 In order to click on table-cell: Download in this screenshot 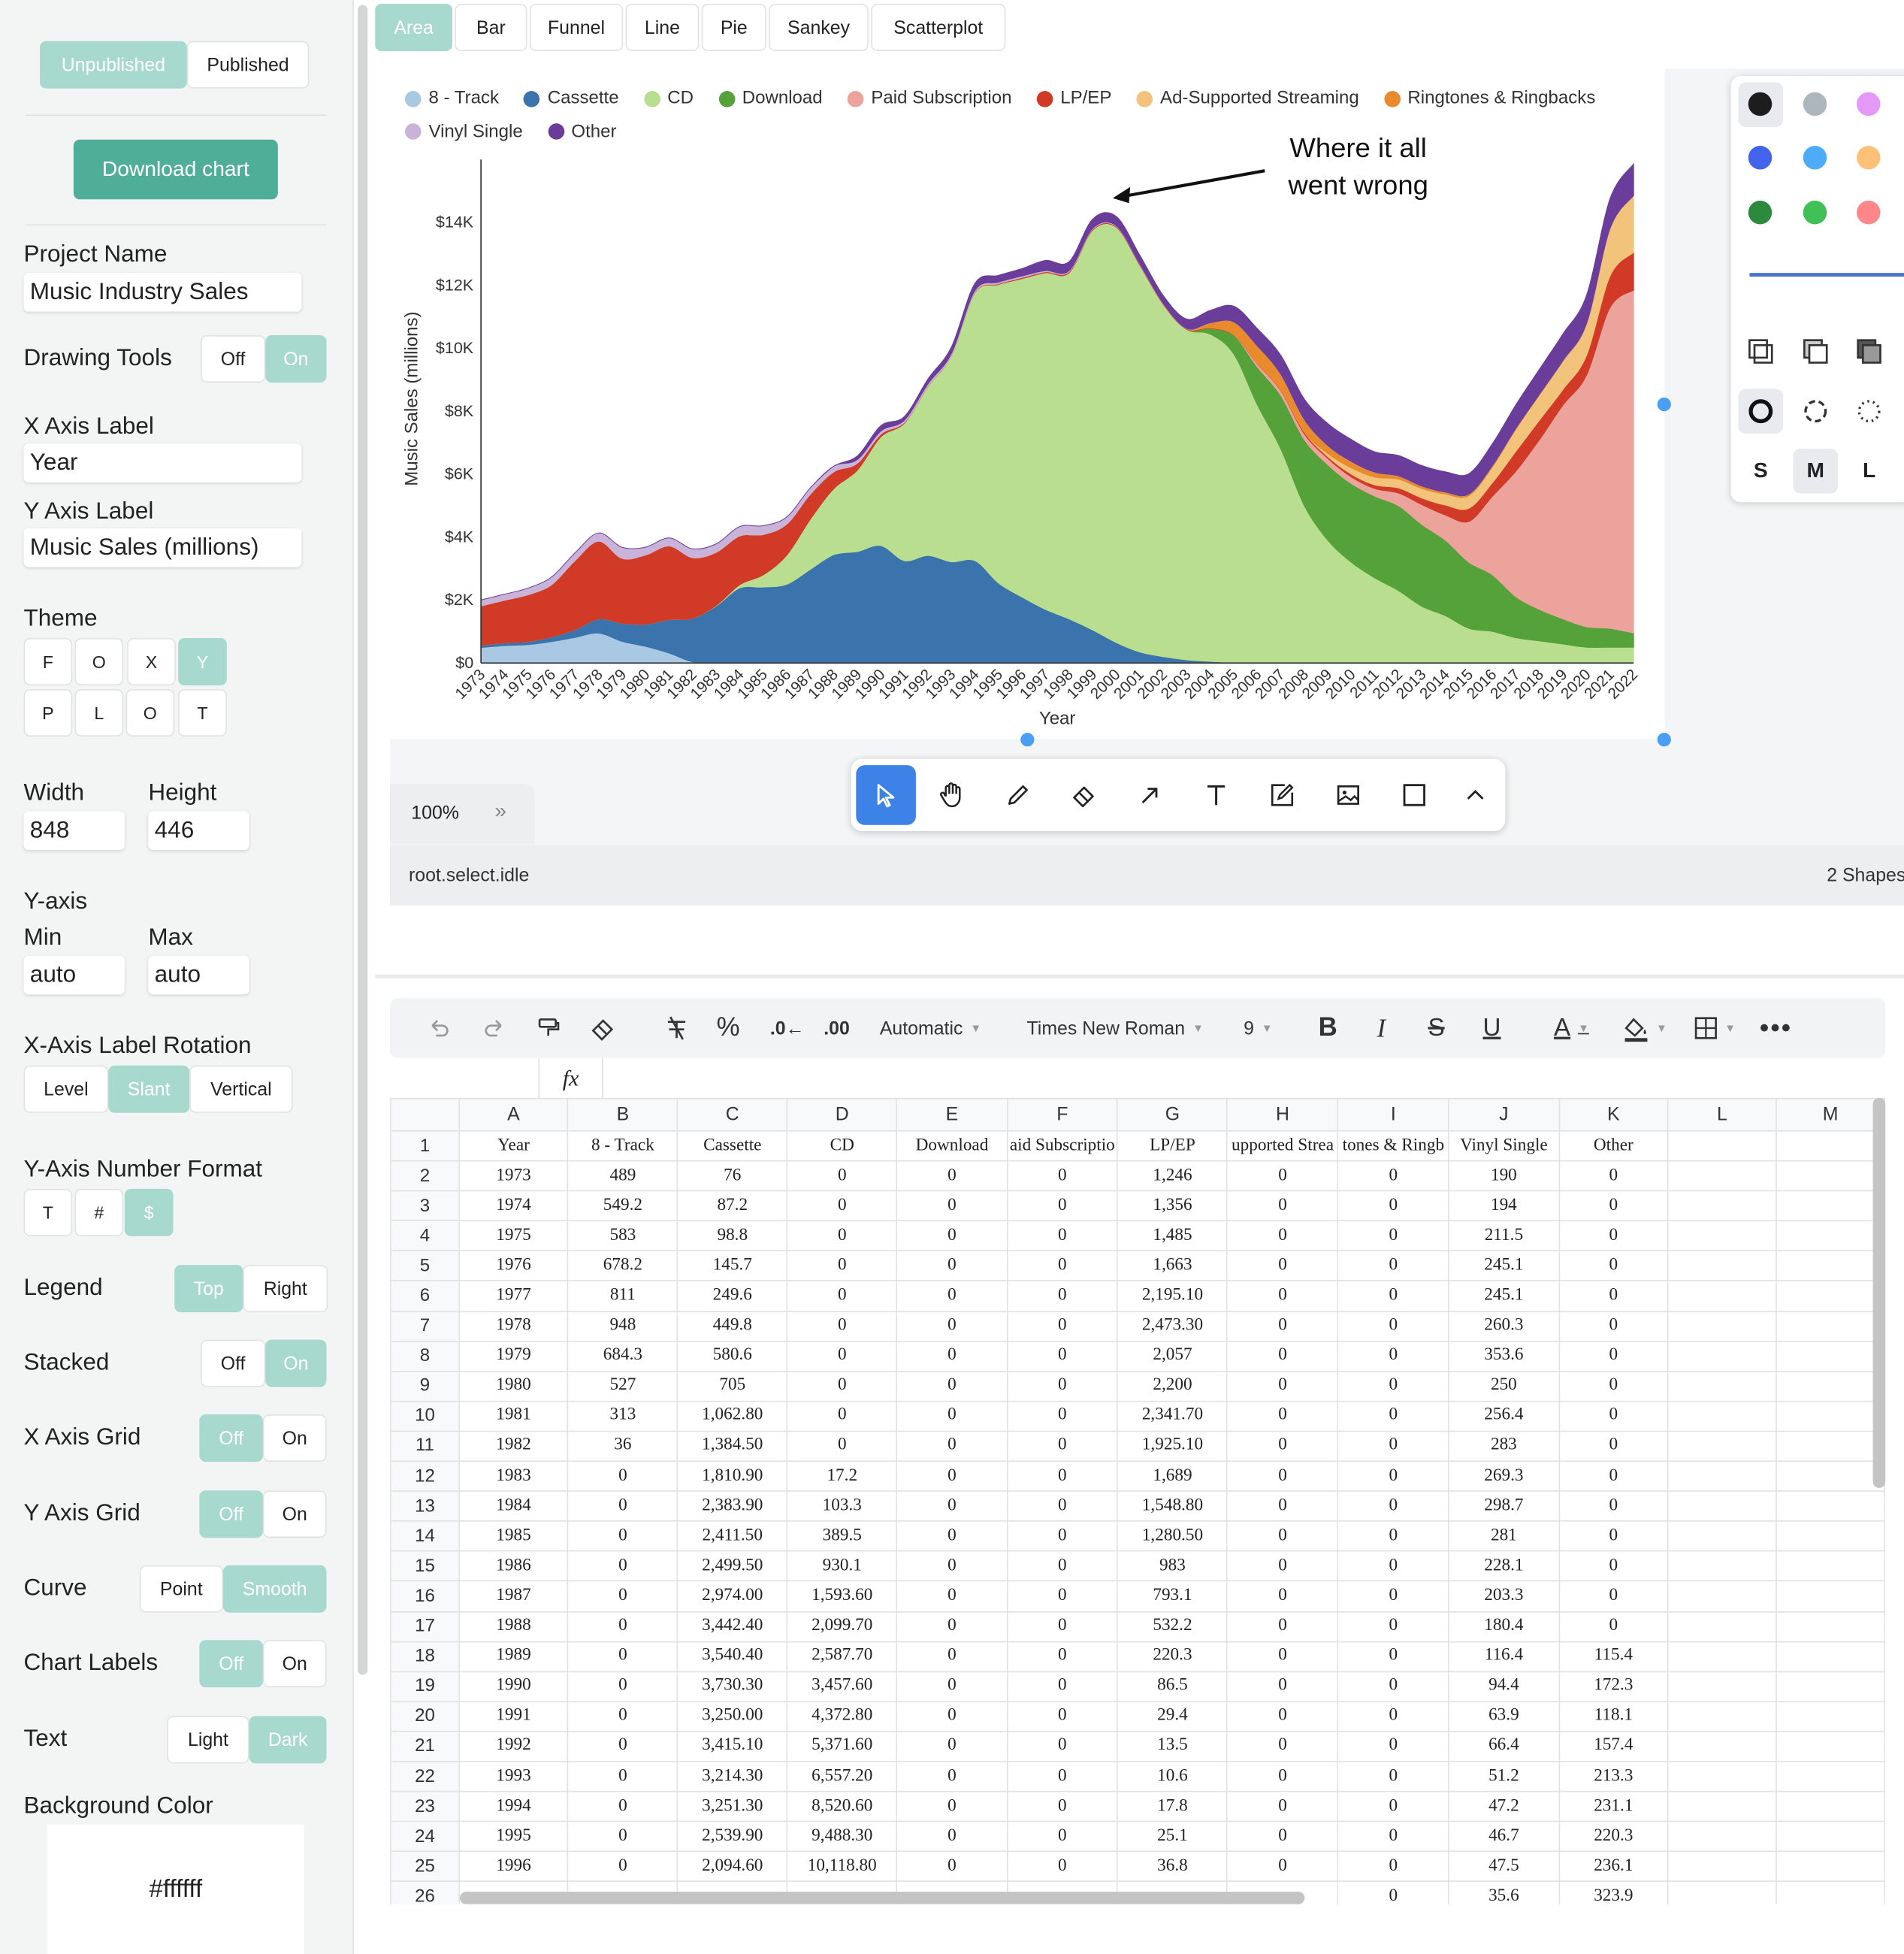, I will do `click(952, 1146)`.